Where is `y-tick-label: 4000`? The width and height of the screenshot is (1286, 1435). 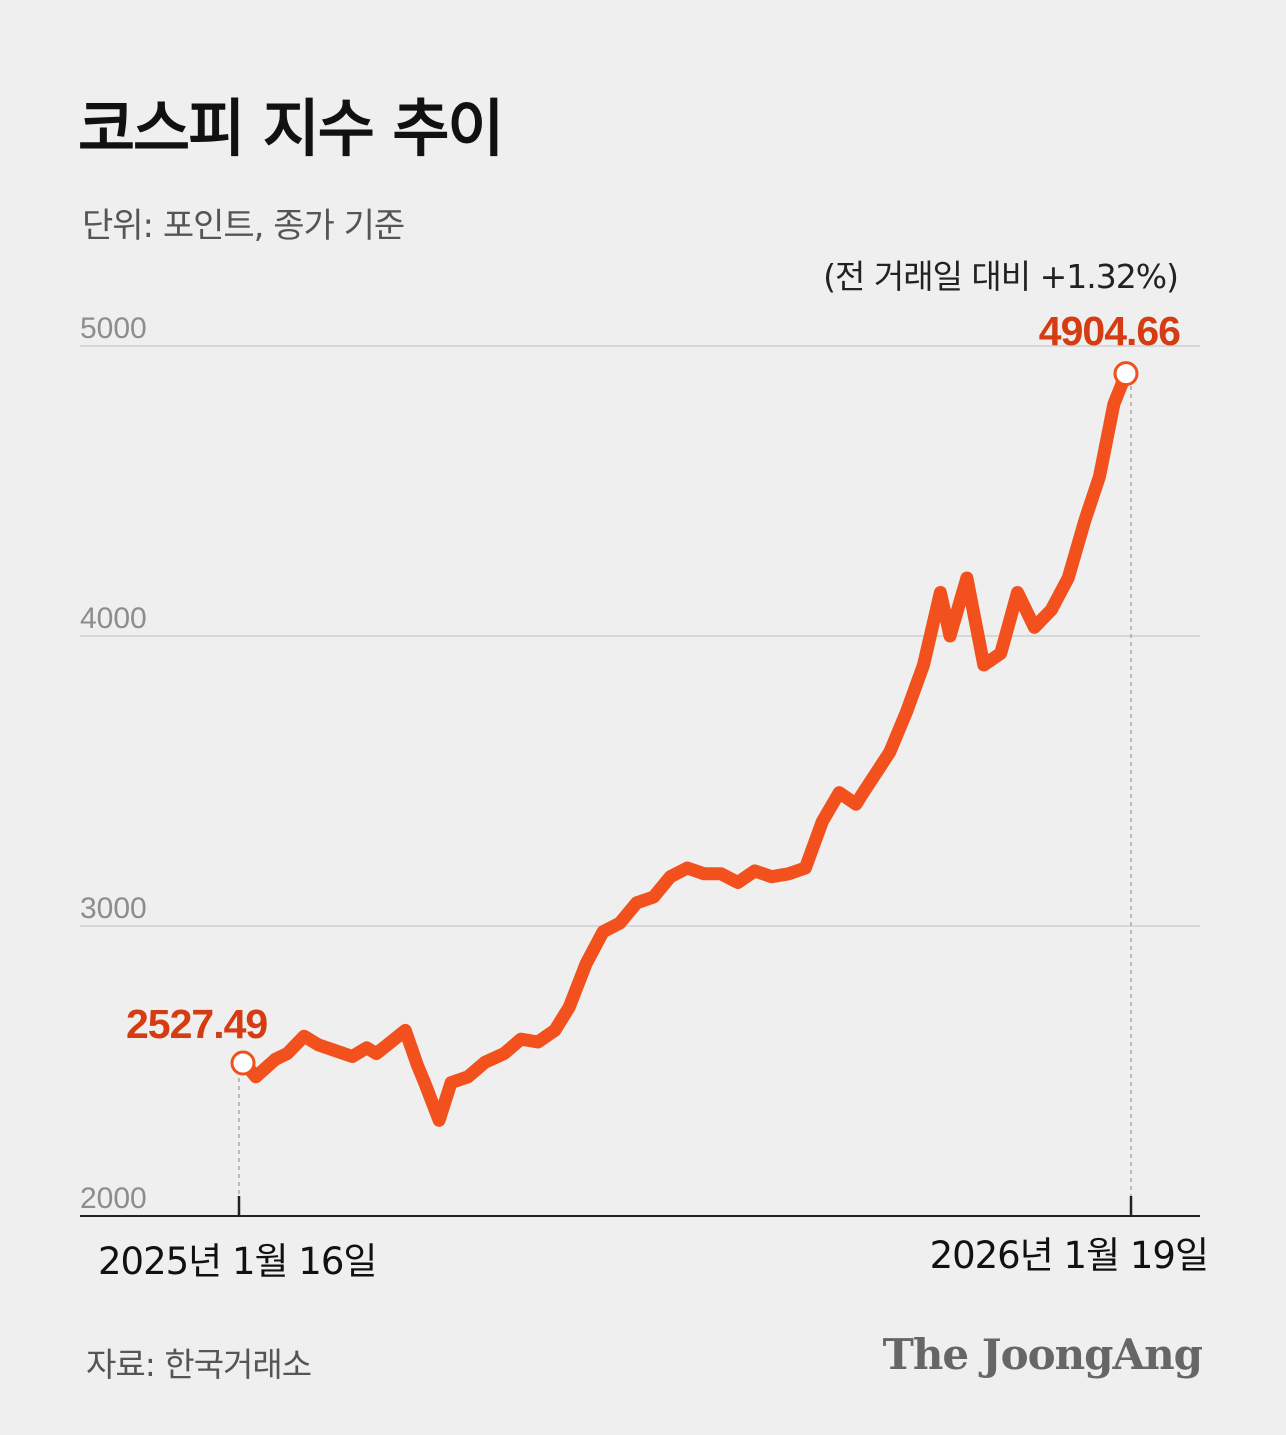
y-tick-label: 4000 is located at coordinates (113, 618).